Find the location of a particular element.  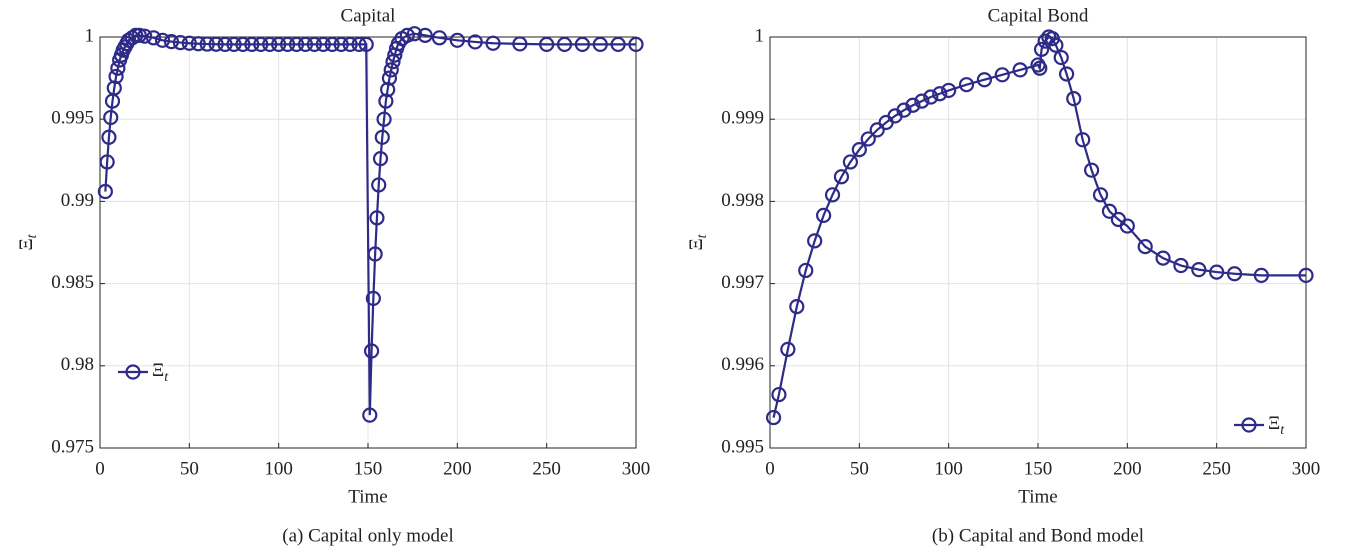

legend-label-main: Ξ is located at coordinates (1274, 423).